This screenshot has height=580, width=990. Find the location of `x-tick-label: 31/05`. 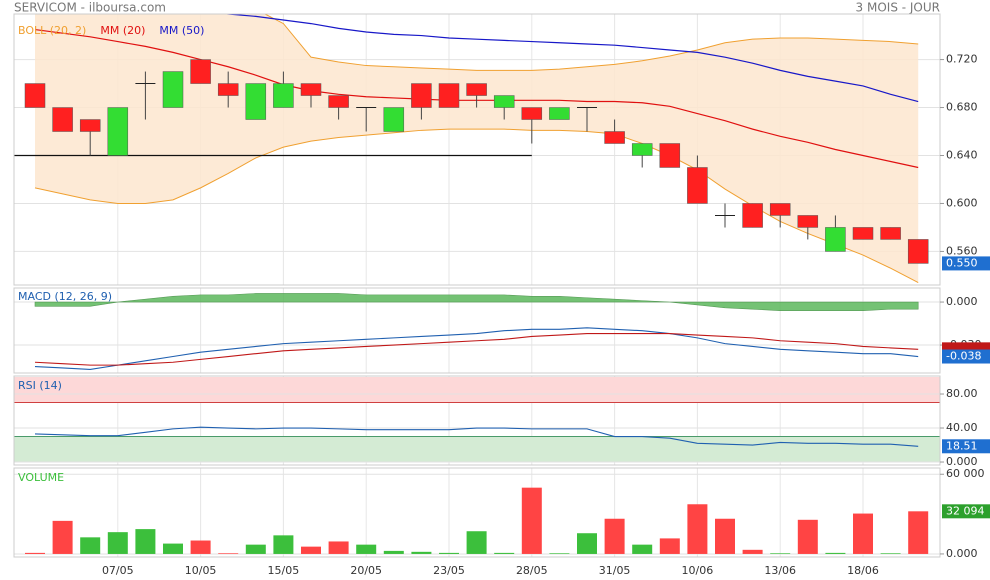

x-tick-label: 31/05 is located at coordinates (615, 570).